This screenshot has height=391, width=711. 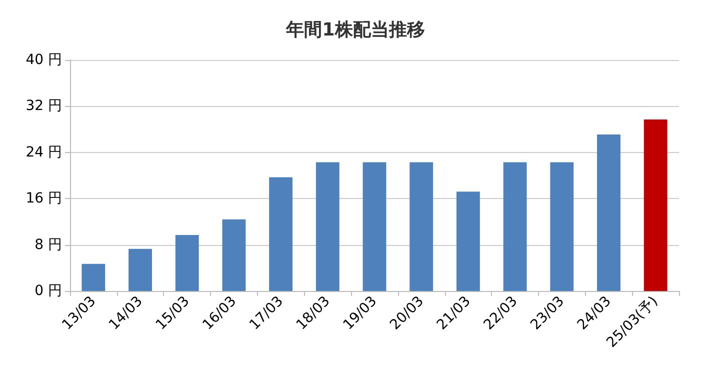 I want to click on y-tick-label: 8 円, so click(x=48, y=244).